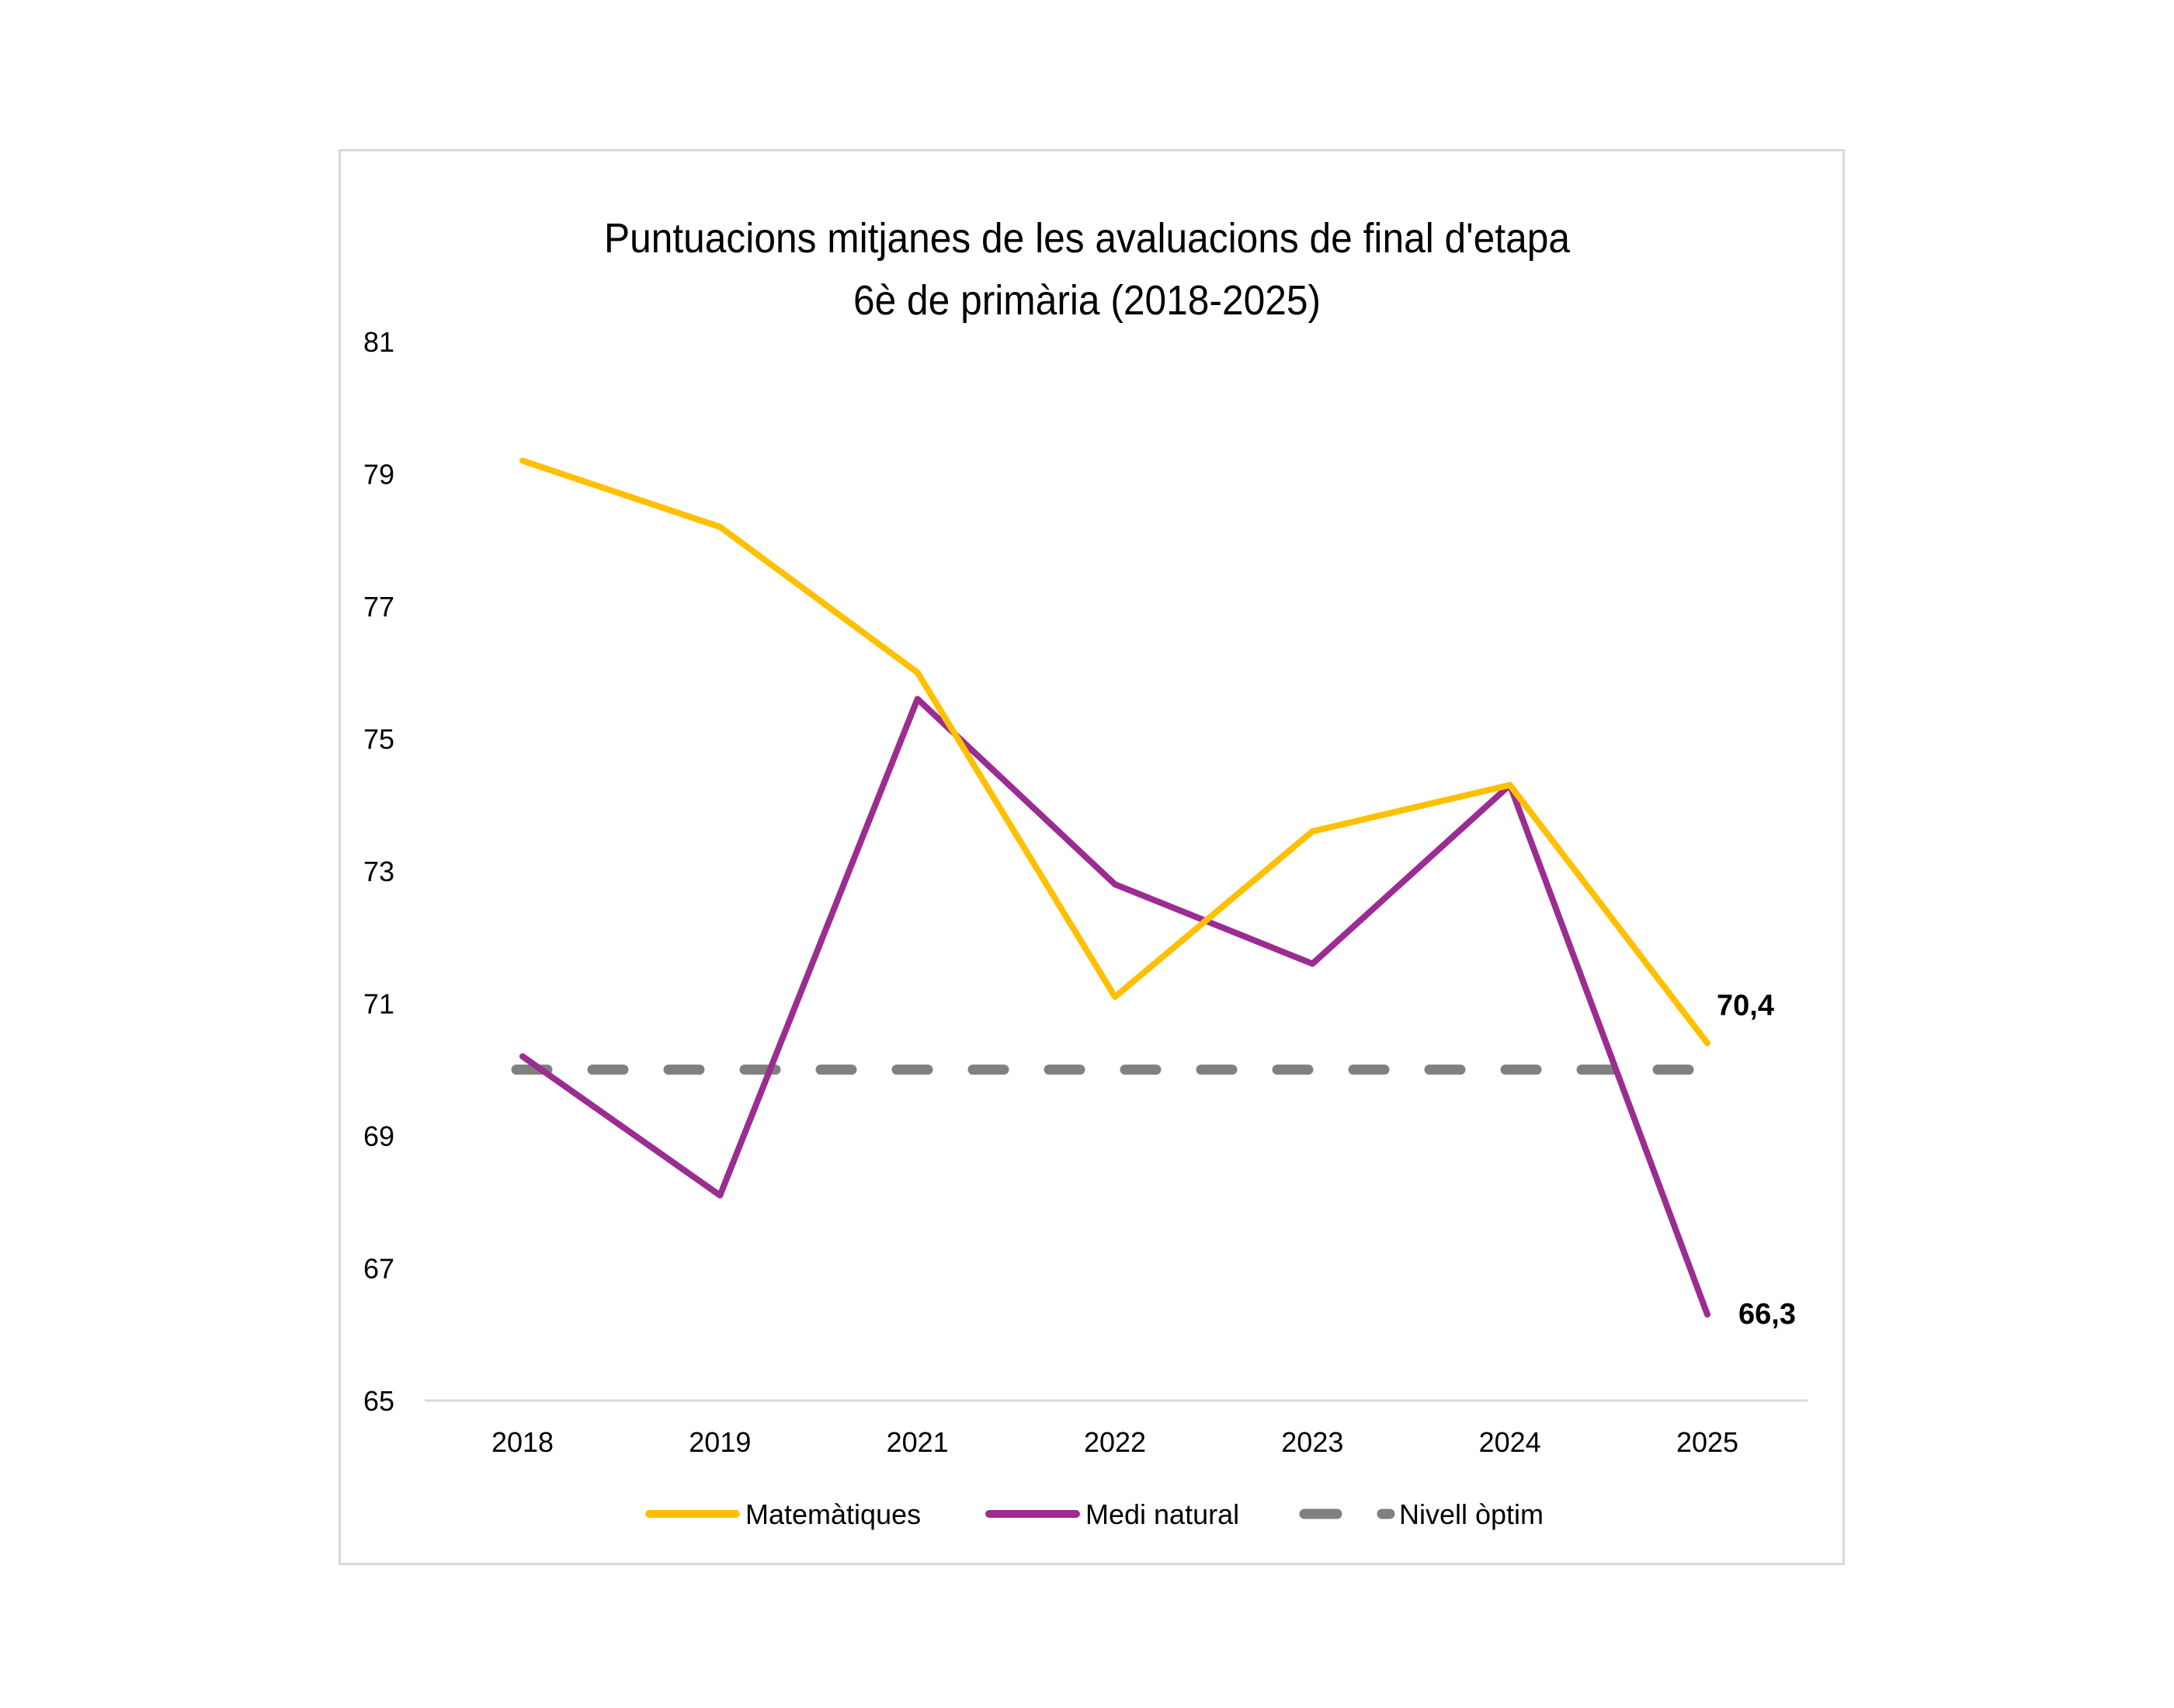 The height and width of the screenshot is (1708, 2174). Describe the element at coordinates (379, 607) in the screenshot. I see `y-tick-label: 77` at that location.